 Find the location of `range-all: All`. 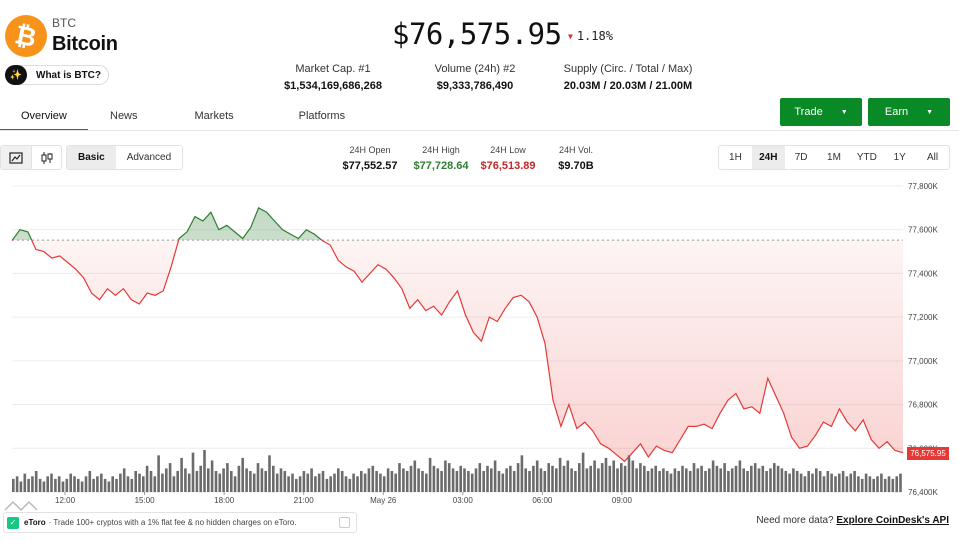

range-all: All is located at coordinates (933, 157).